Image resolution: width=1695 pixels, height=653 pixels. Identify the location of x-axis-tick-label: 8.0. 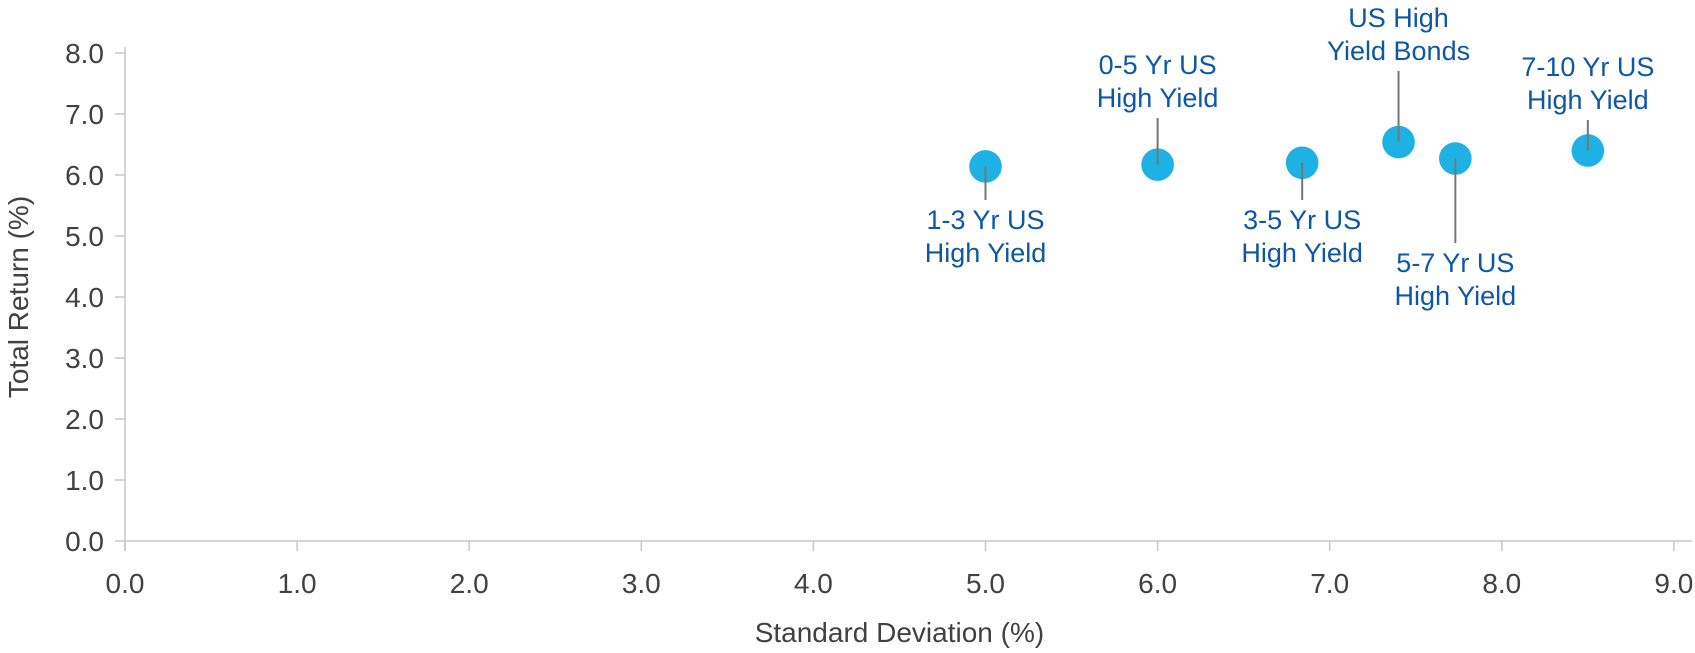
(1501, 583).